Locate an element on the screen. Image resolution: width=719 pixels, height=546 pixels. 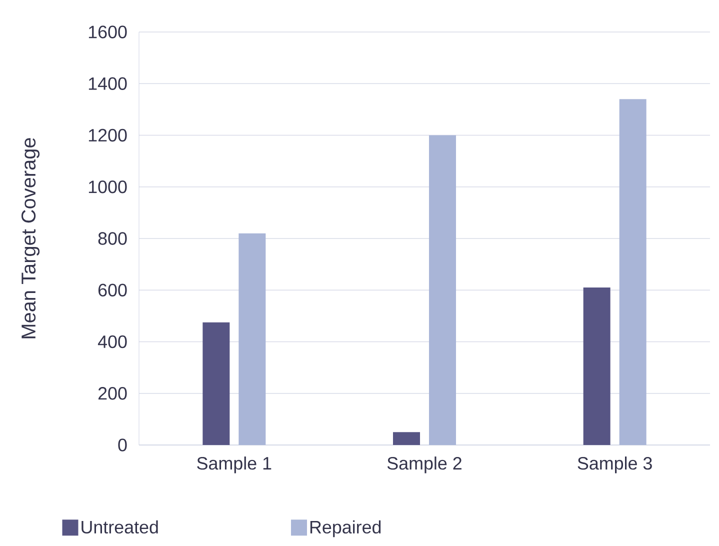
y-tick-label: 1600 is located at coordinates (107, 32).